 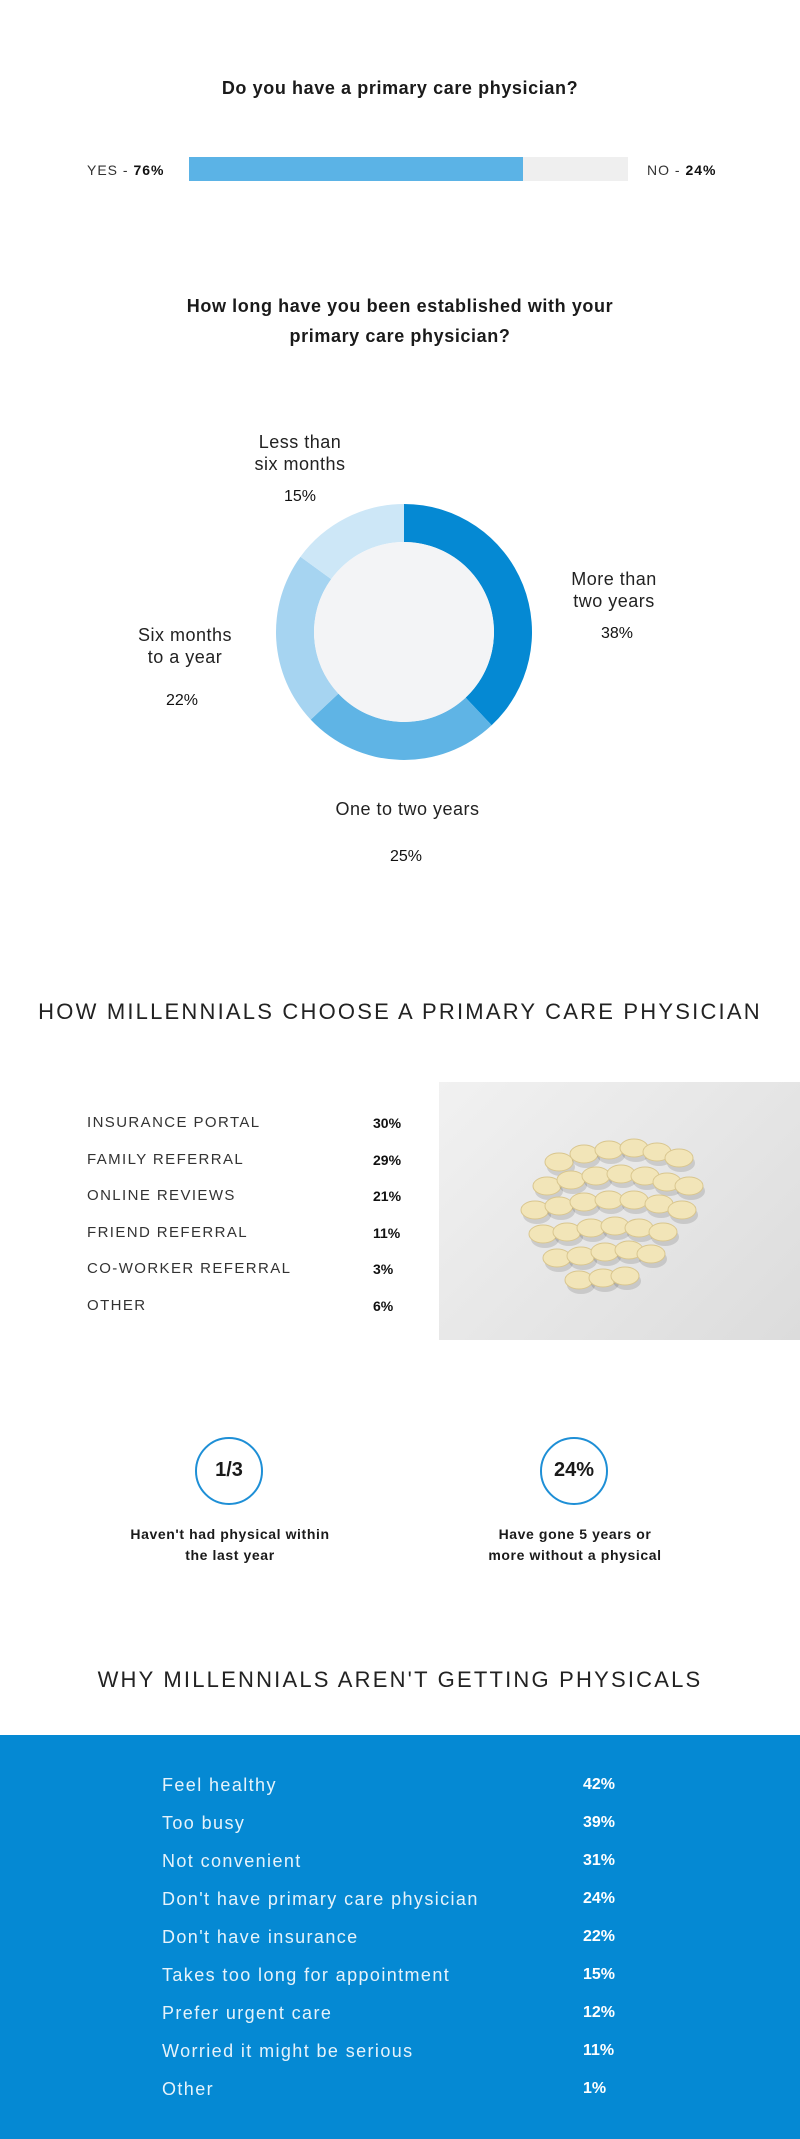 What do you see at coordinates (614, 590) in the screenshot?
I see `donut-label-more-than-two-years: More than two years` at bounding box center [614, 590].